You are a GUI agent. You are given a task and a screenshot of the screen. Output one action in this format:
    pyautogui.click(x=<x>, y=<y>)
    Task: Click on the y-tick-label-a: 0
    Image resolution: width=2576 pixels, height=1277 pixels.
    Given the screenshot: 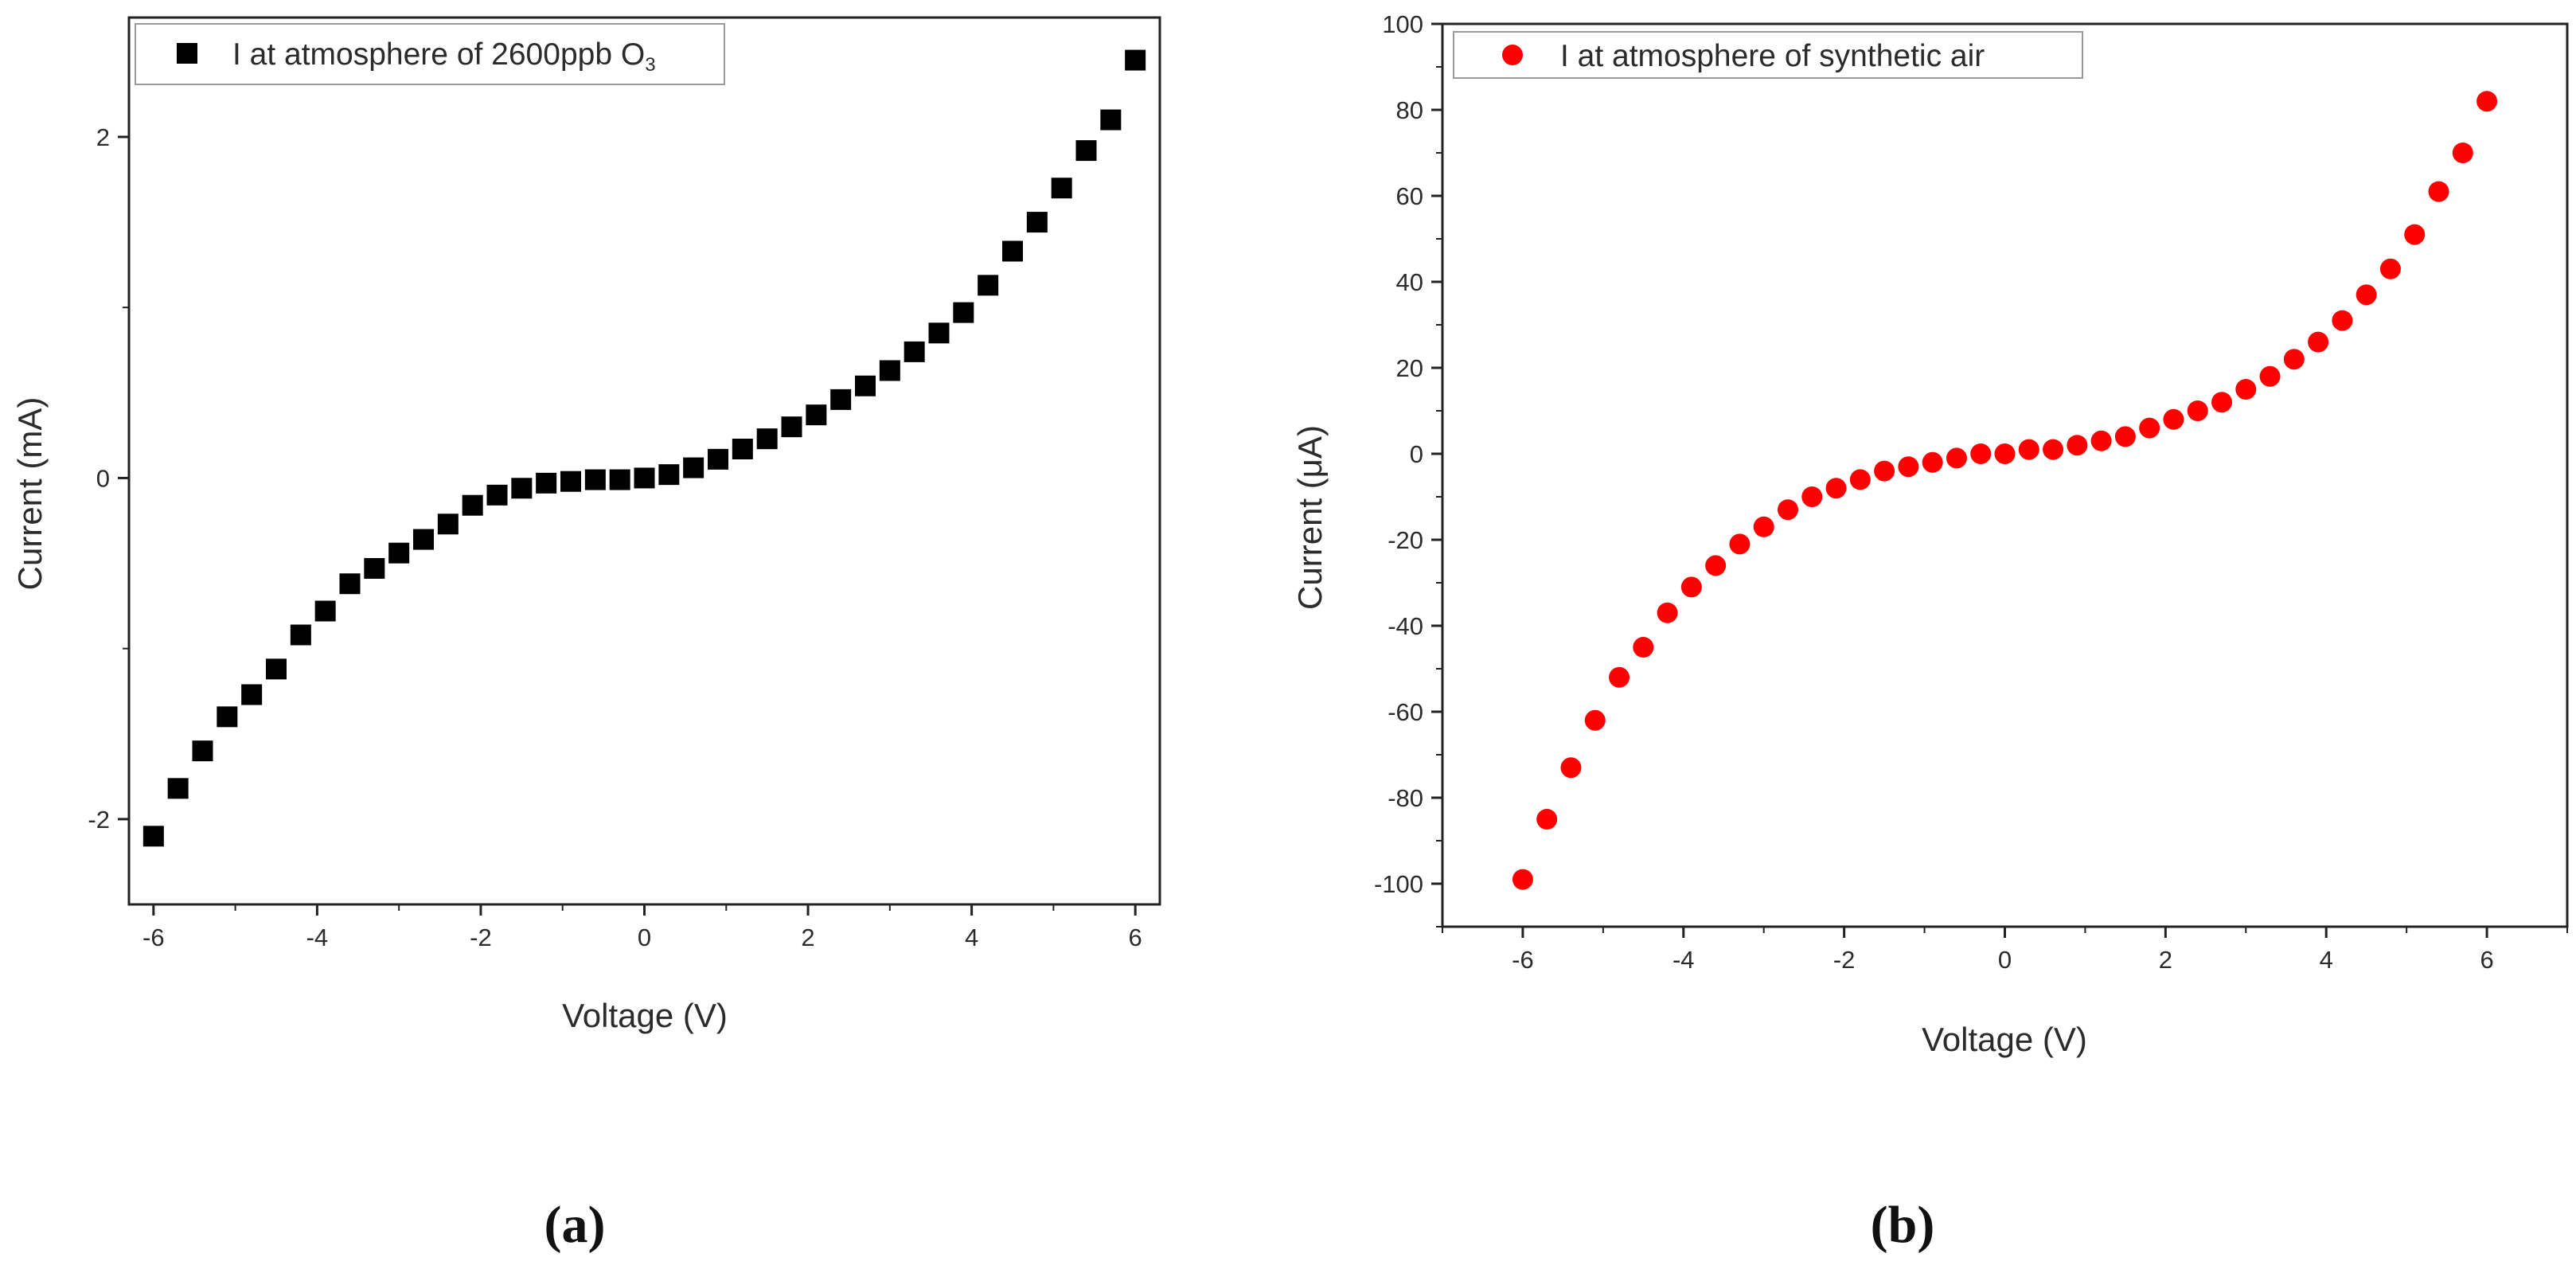 What is the action you would take?
    pyautogui.click(x=103, y=478)
    